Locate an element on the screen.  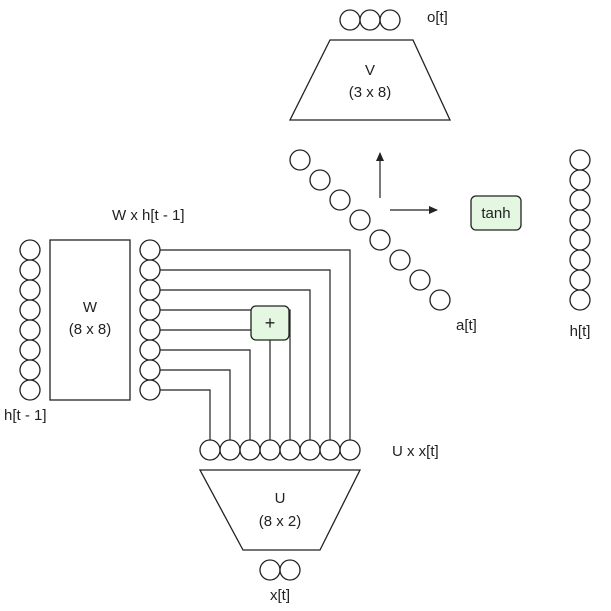
w-times-h-prev-label: W x h[t - 1] is located at coordinates (148, 215).